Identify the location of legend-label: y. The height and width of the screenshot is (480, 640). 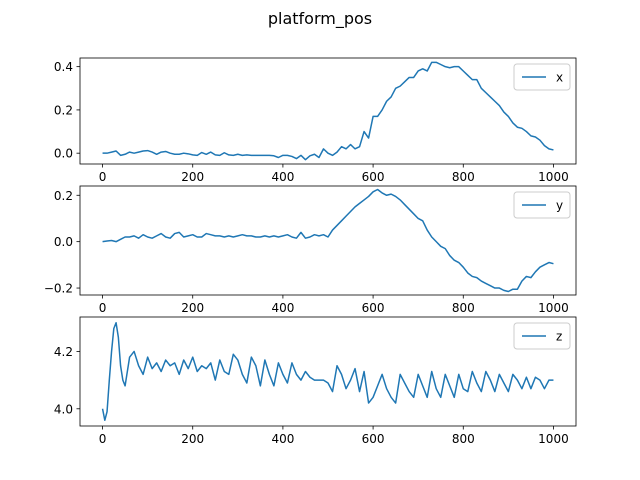
(559, 206).